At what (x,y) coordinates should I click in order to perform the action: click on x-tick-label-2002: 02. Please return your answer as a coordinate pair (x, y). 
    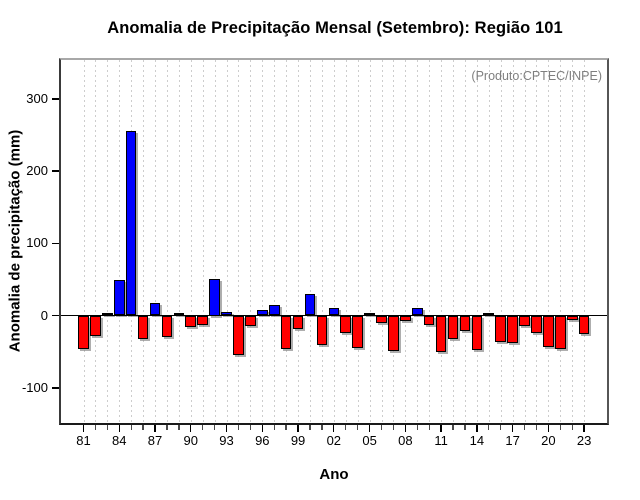
    Looking at the image, I should click on (334, 440).